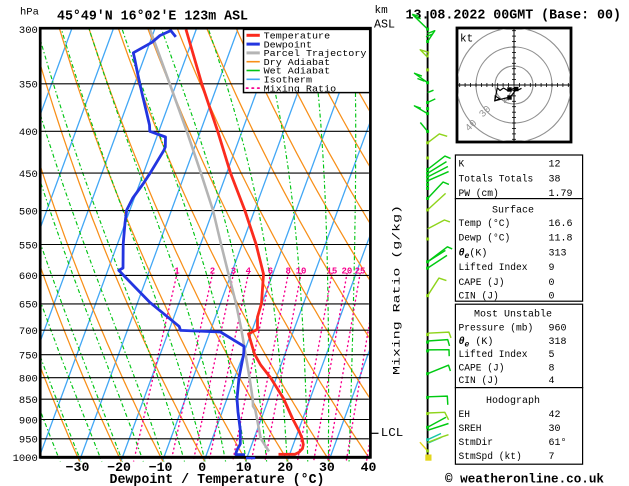  Describe the element at coordinates (558, 328) in the screenshot. I see `svg-text: 960` at that location.